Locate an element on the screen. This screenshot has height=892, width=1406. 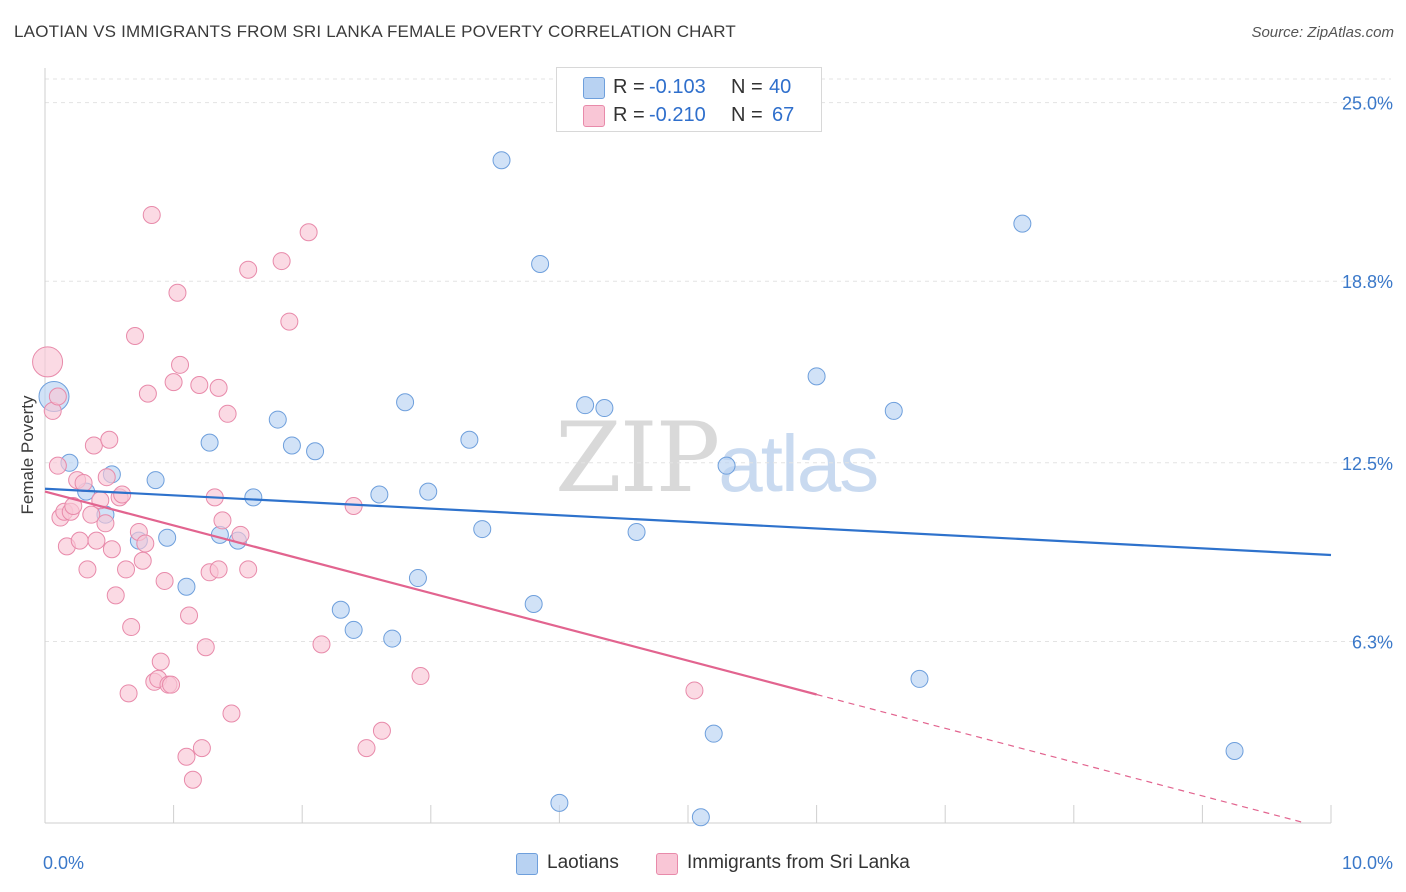
stats-r-value-laotians: -0.103 is located at coordinates (677, 87).